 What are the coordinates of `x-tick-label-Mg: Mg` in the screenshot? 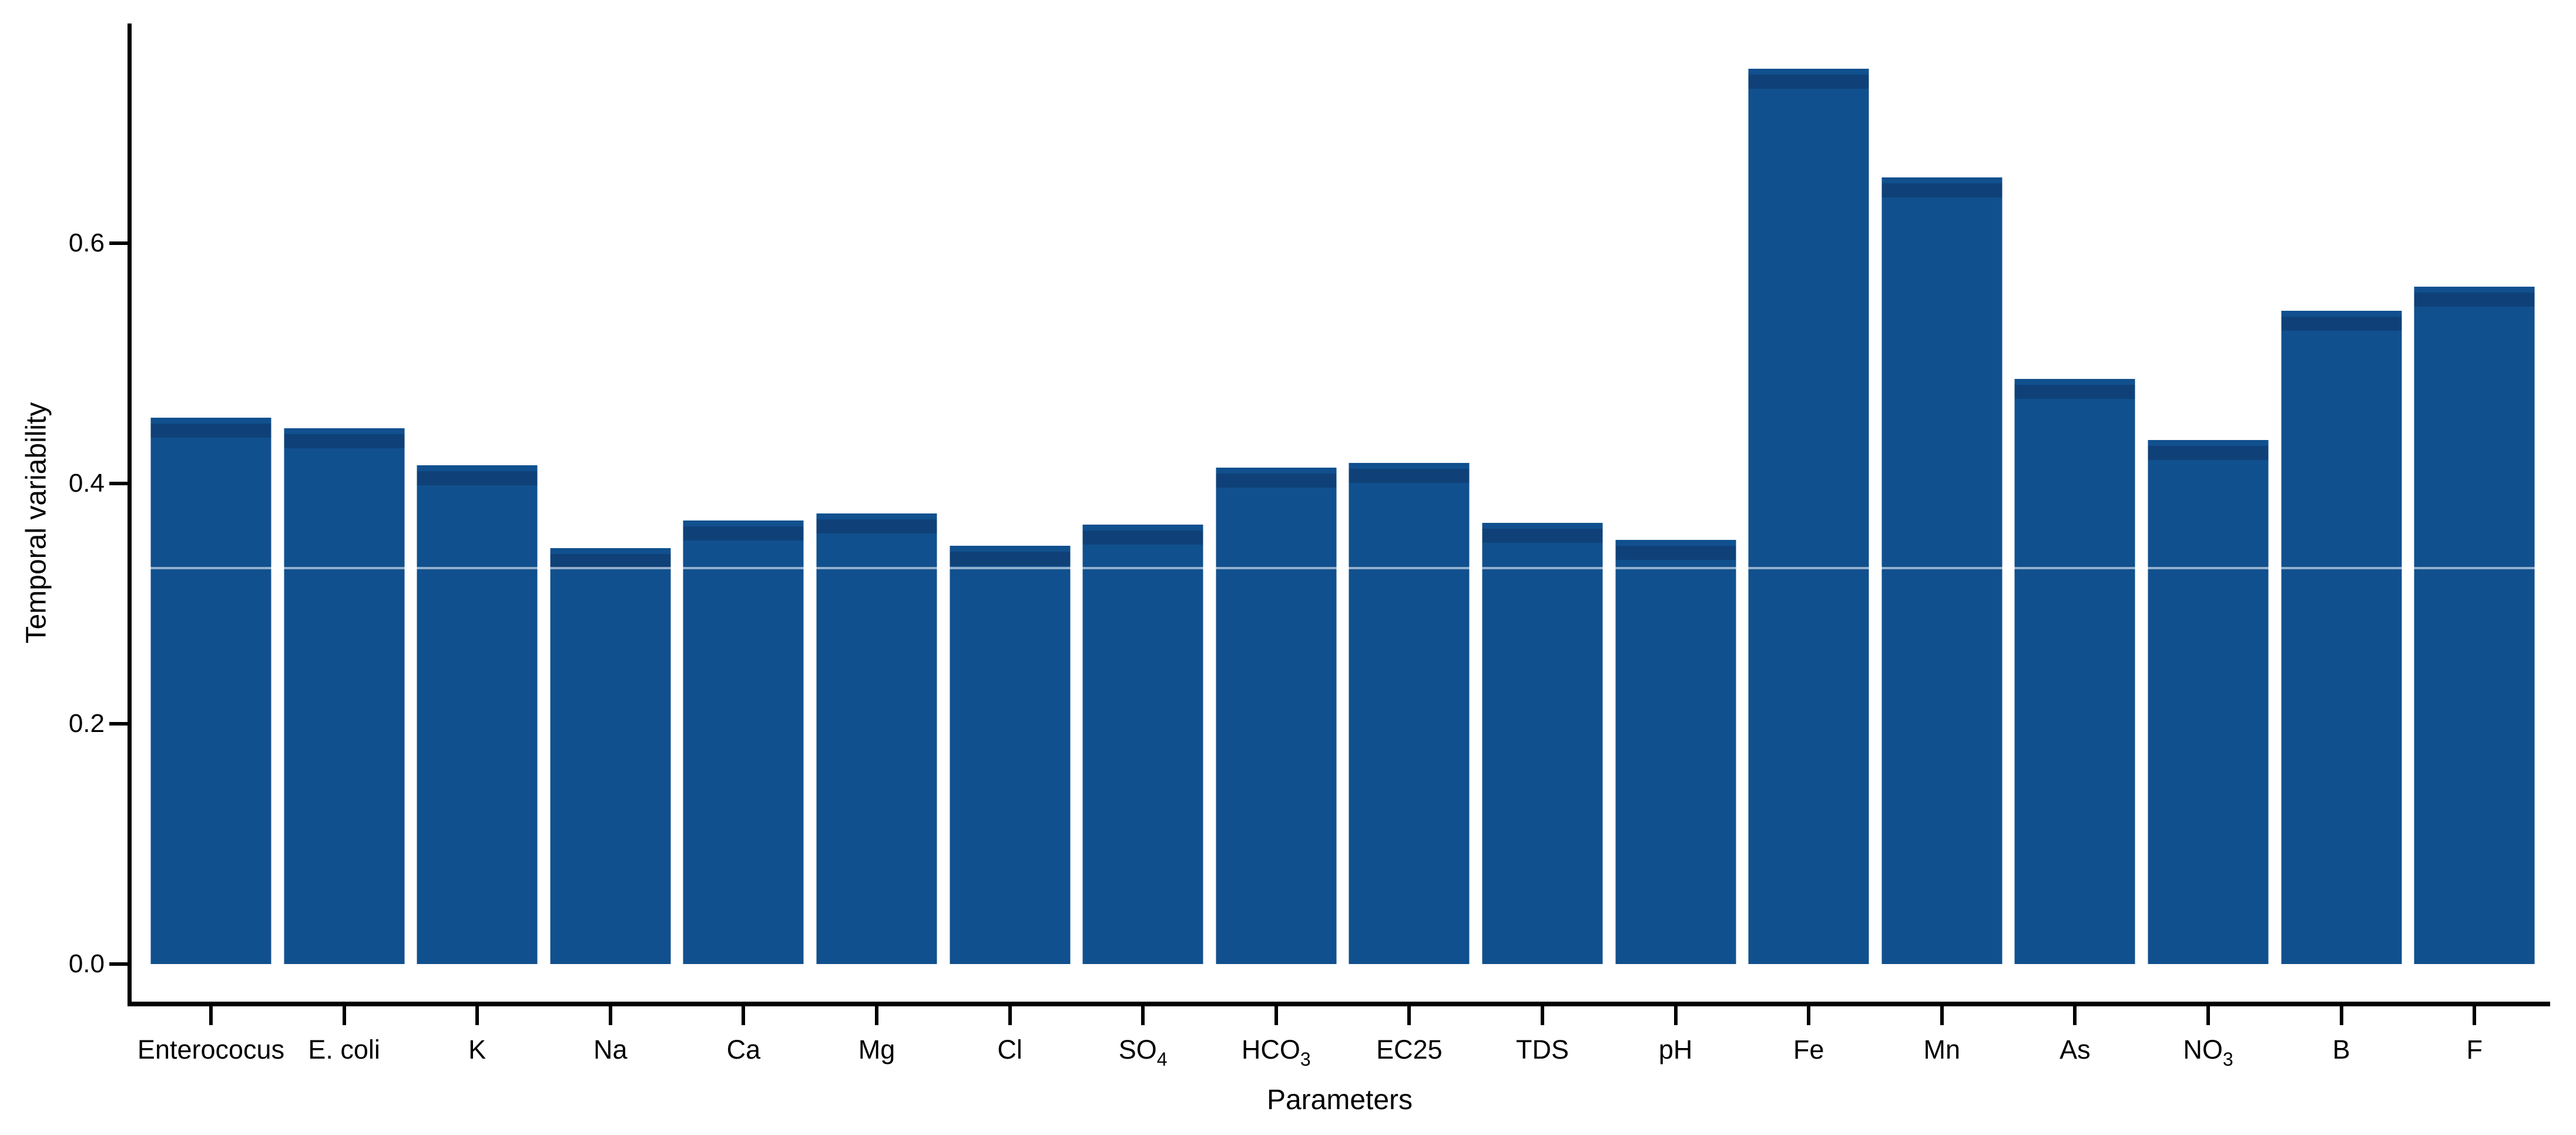 It's located at (876, 1050).